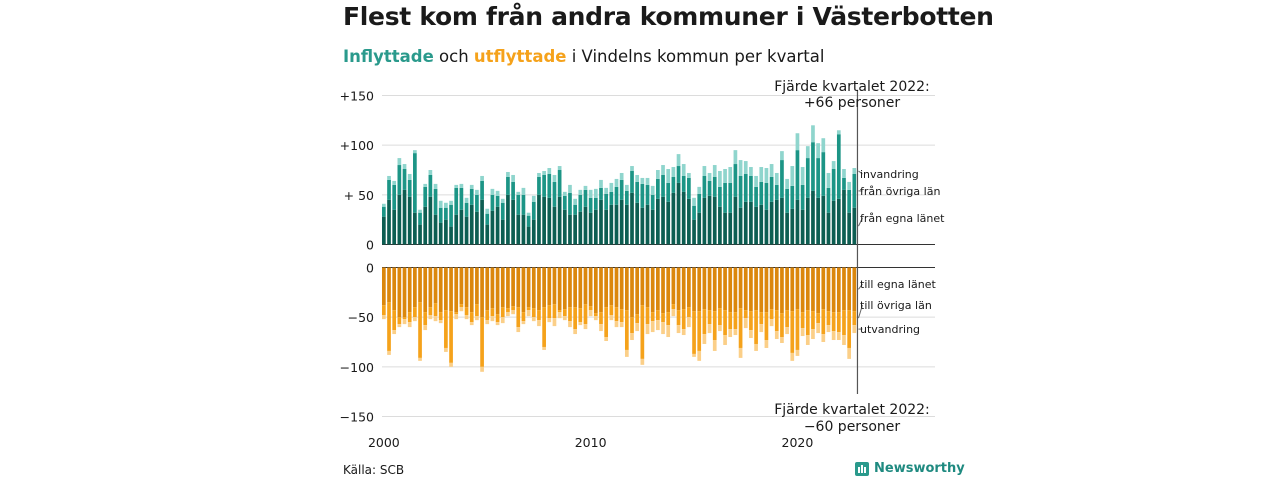  I want to click on subtitle-inflow-label: Inflyttade, so click(388, 56).